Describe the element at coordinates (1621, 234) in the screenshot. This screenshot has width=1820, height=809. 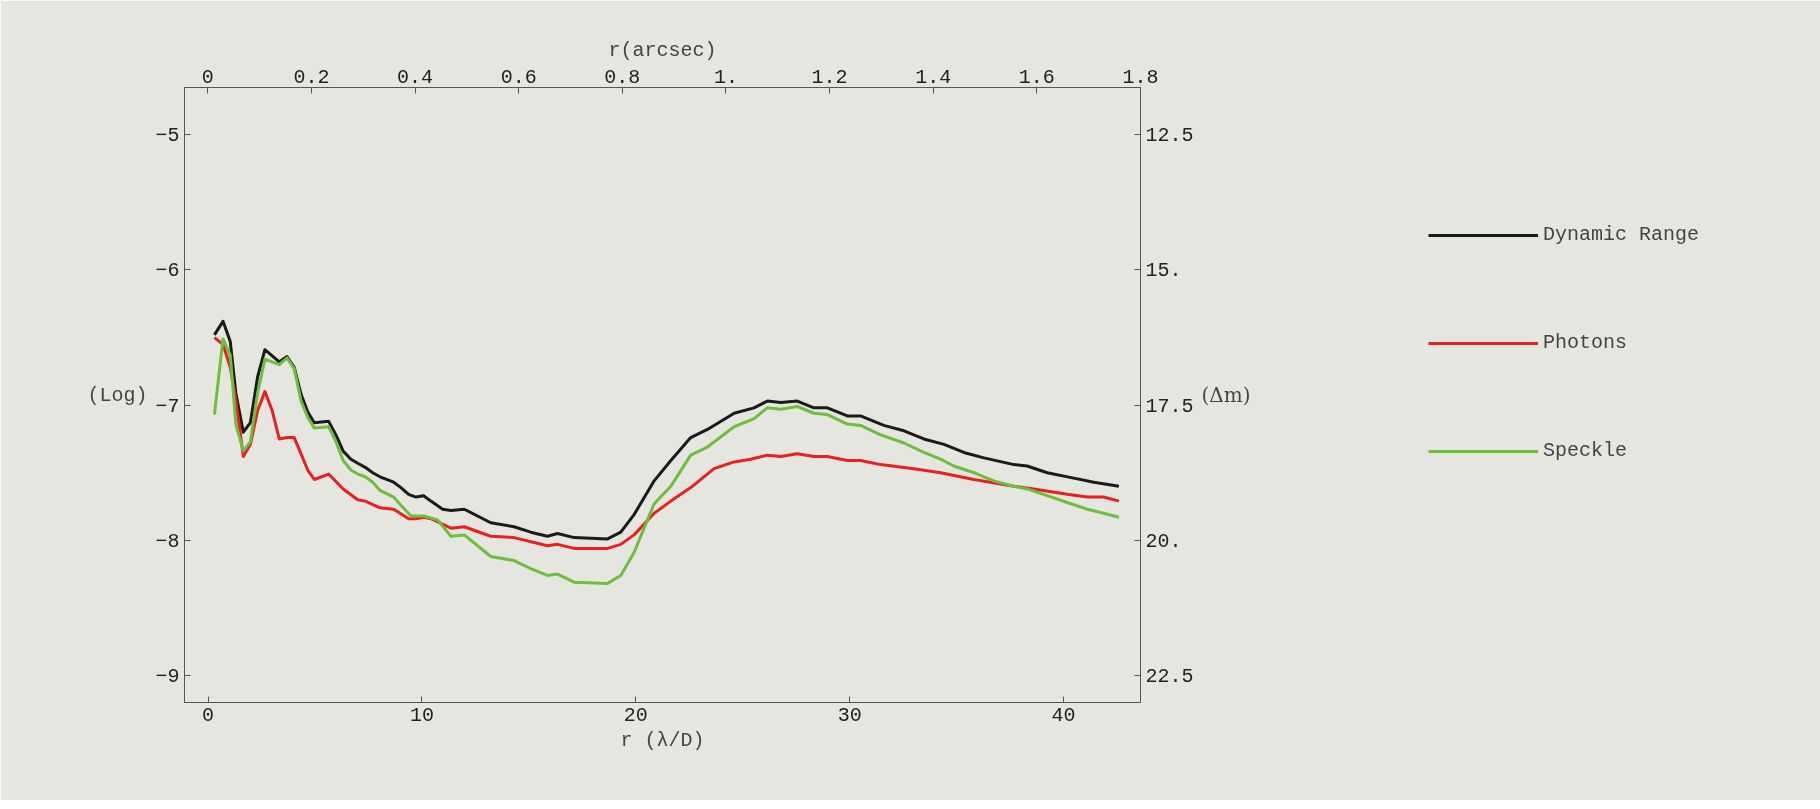
I see `text: Dynamic Range` at that location.